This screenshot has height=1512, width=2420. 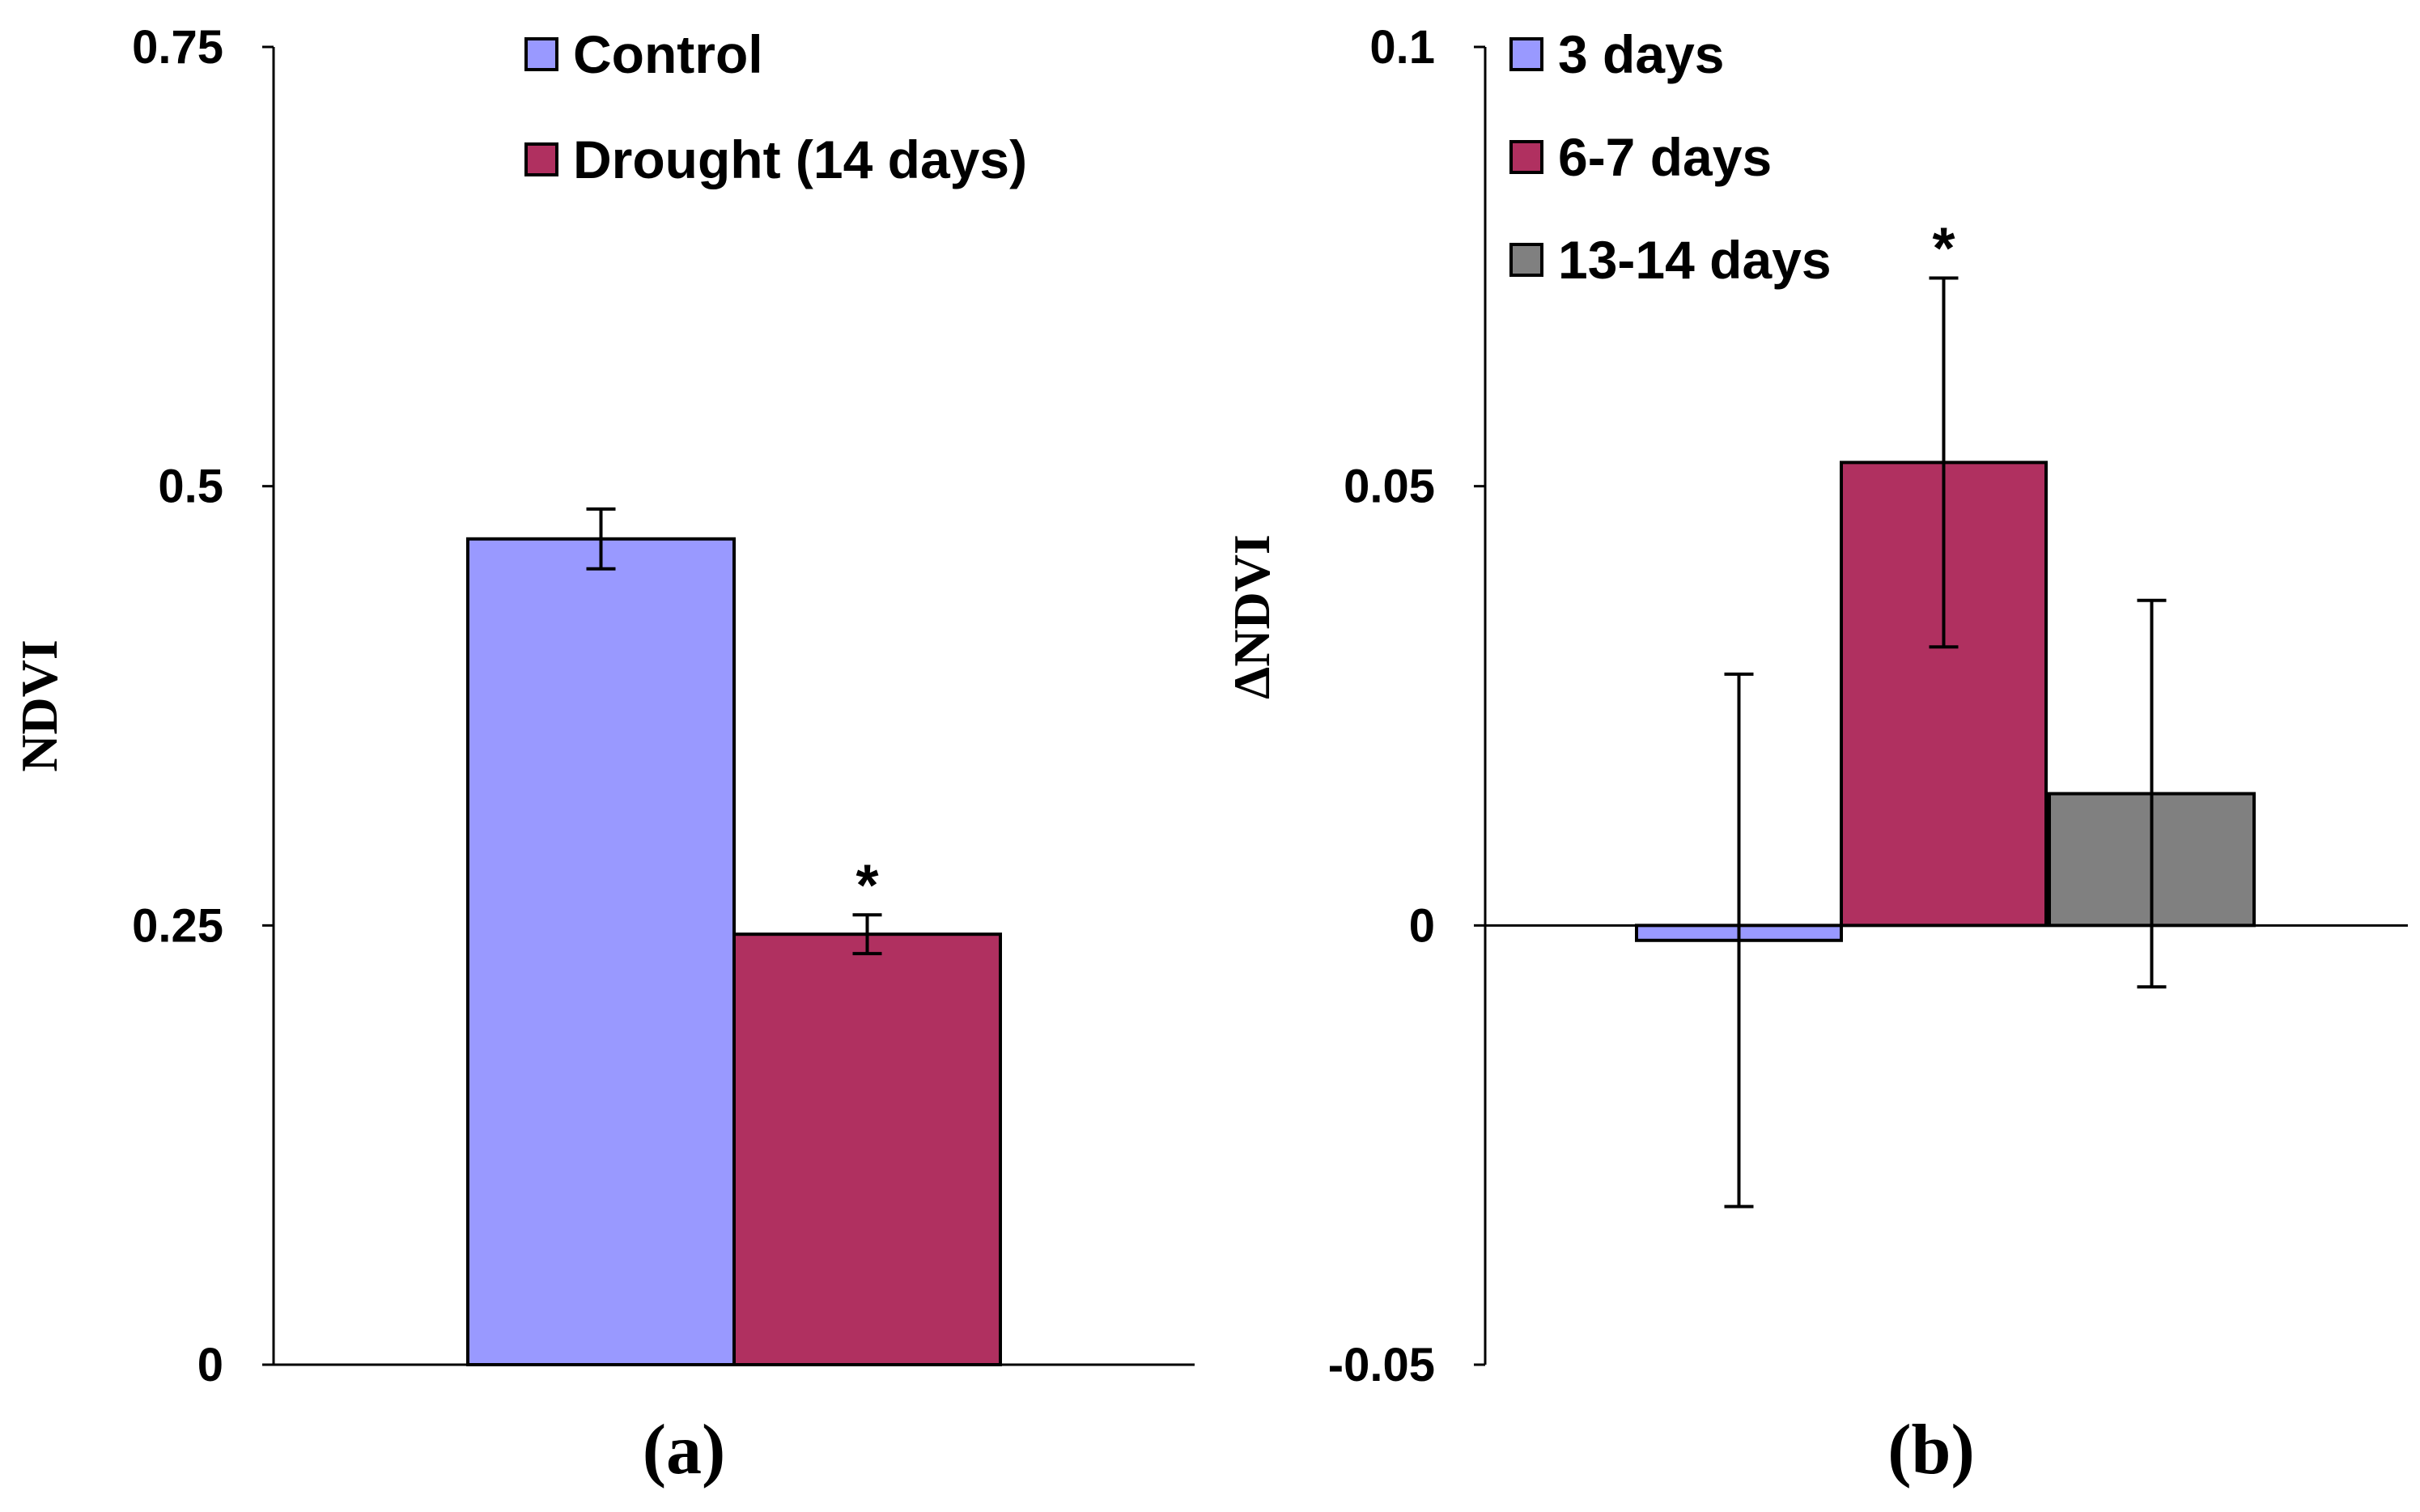 What do you see at coordinates (1251, 616) in the screenshot?
I see `y-axis-label: ΔNDVI` at bounding box center [1251, 616].